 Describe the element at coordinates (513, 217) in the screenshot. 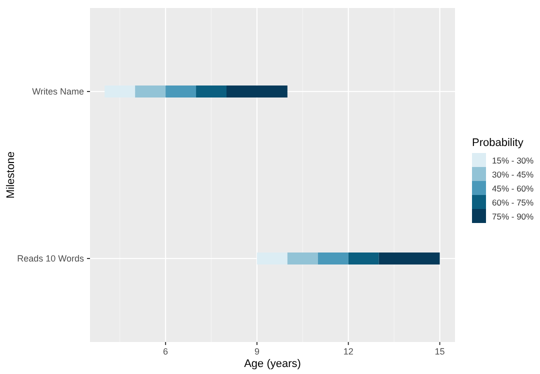

I see `legend-label: 75% - 90%` at that location.